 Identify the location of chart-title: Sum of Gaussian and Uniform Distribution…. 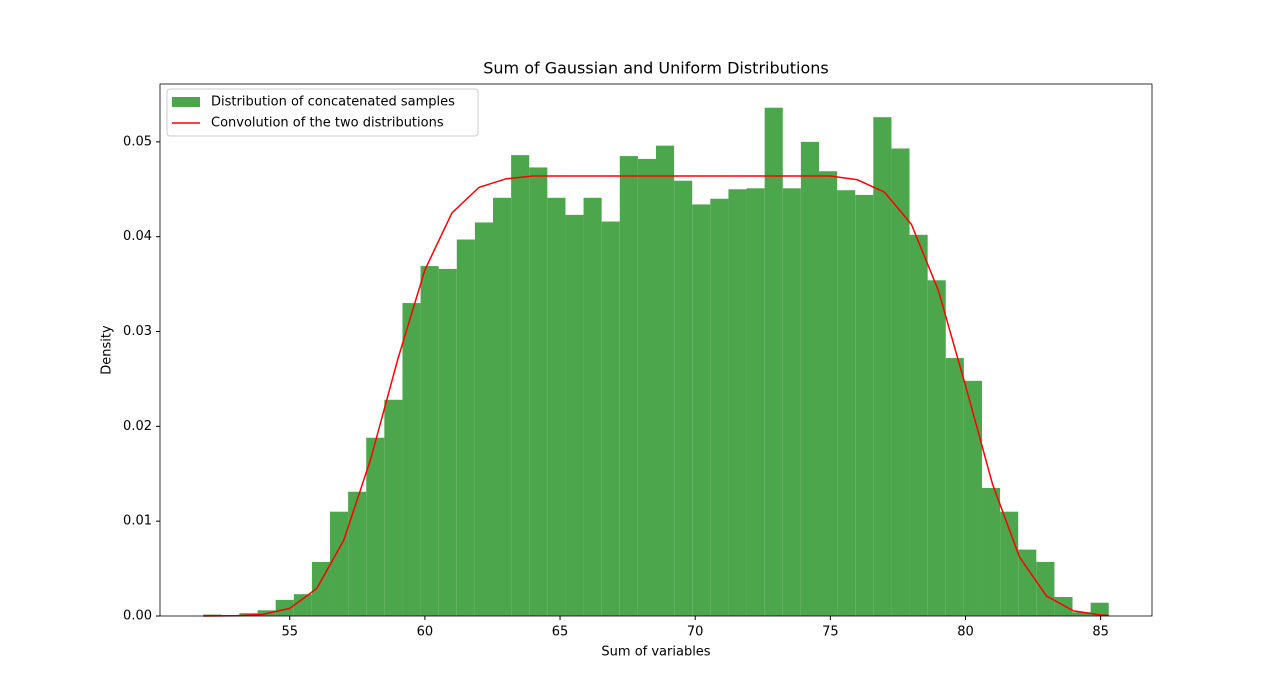
(656, 68).